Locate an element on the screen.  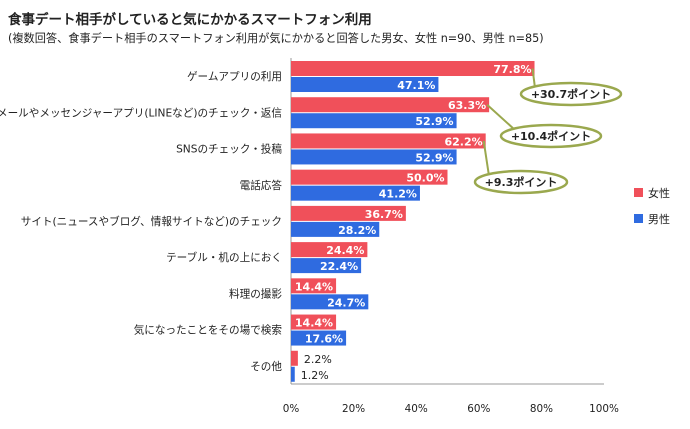
category-label: サイト(ニュースやブログ、情報サイトなど)のチェック is located at coordinates (151, 221).